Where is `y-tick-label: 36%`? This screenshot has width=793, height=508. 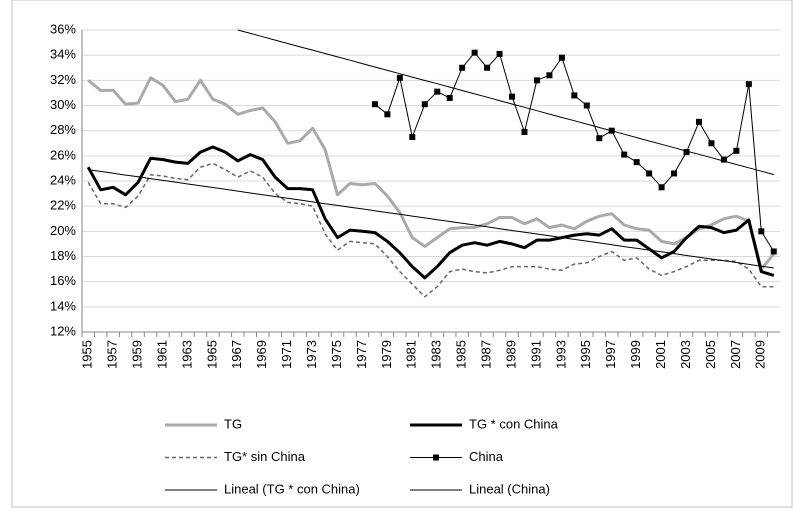 y-tick-label: 36% is located at coordinates (63, 28).